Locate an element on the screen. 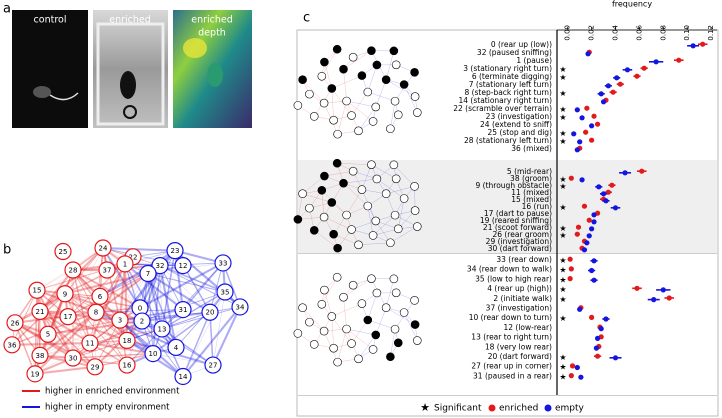  node-label: 0 is located at coordinates (140, 308).